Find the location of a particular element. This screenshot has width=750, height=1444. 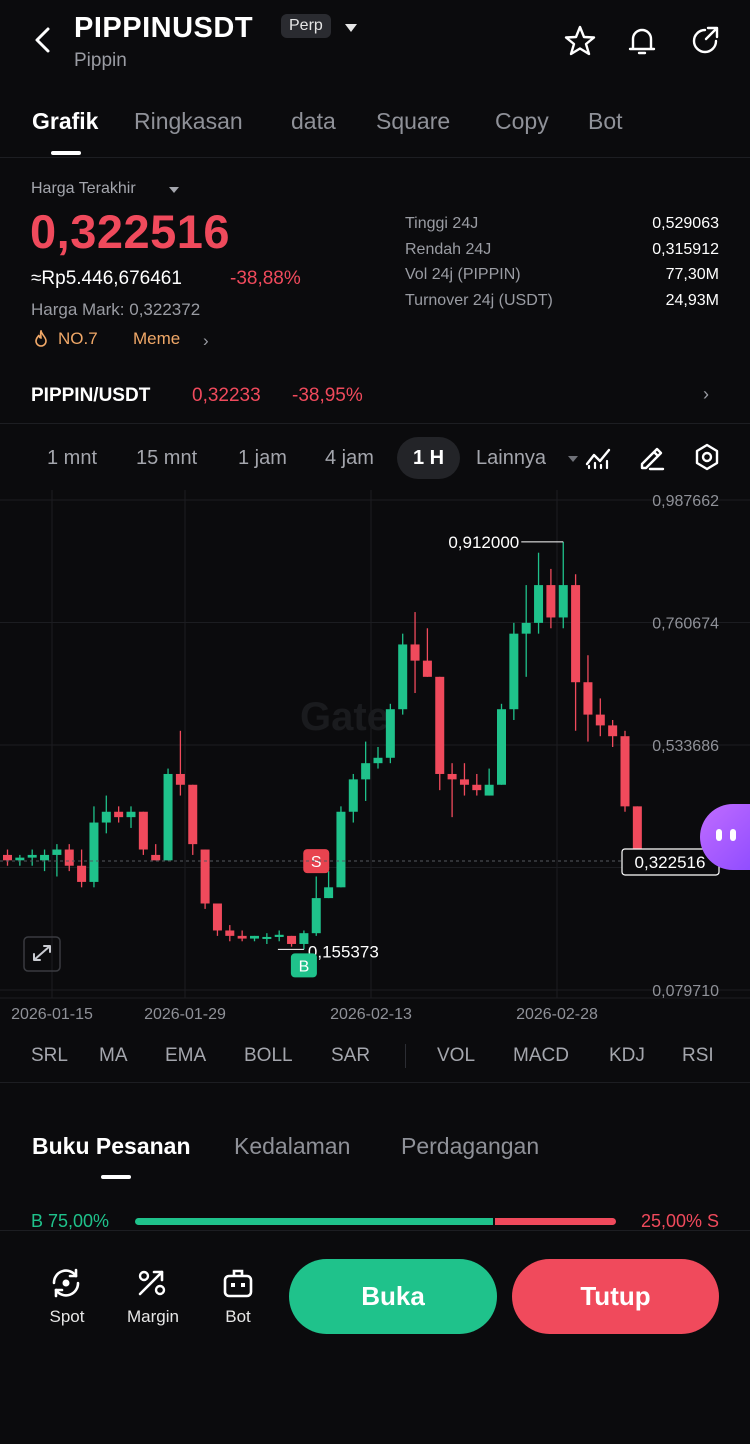

timeframe-more: Lainnya is located at coordinates (511, 458).